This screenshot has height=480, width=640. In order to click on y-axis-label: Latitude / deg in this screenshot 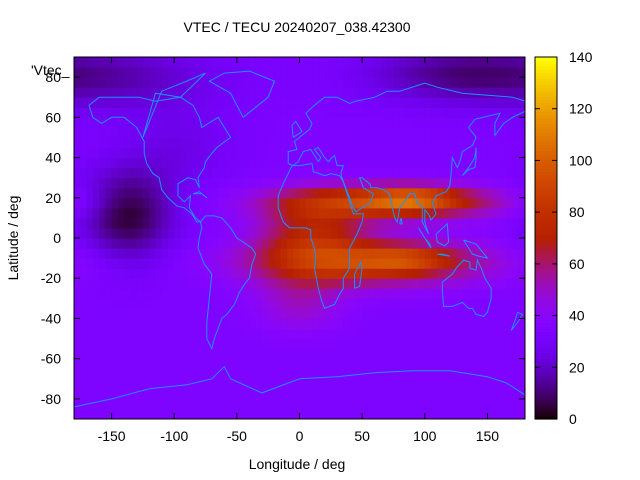, I will do `click(13, 238)`.